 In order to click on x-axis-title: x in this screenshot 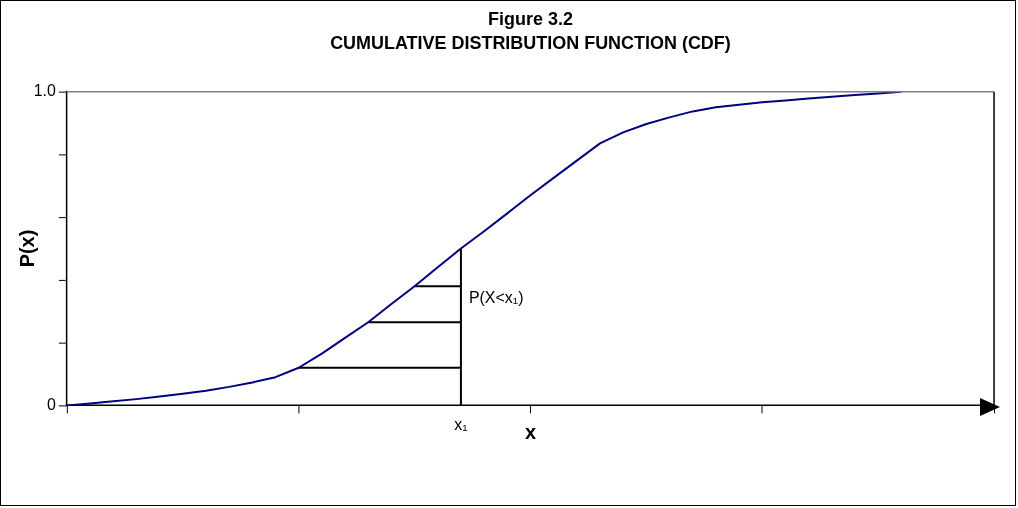, I will do `click(530, 431)`.